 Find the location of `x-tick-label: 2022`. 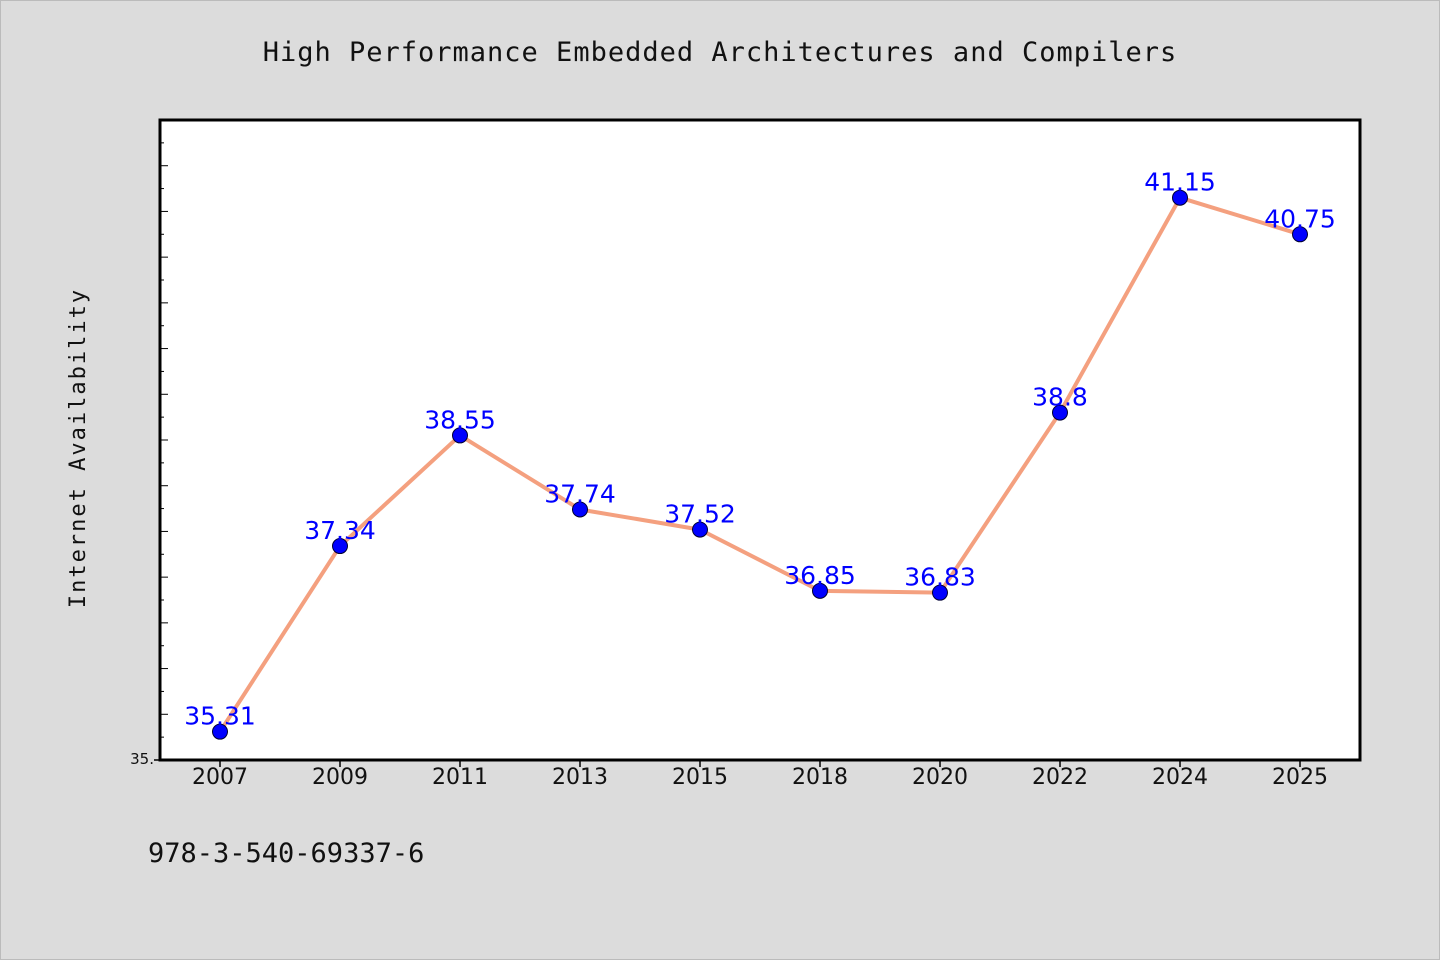

x-tick-label: 2022 is located at coordinates (1060, 777).